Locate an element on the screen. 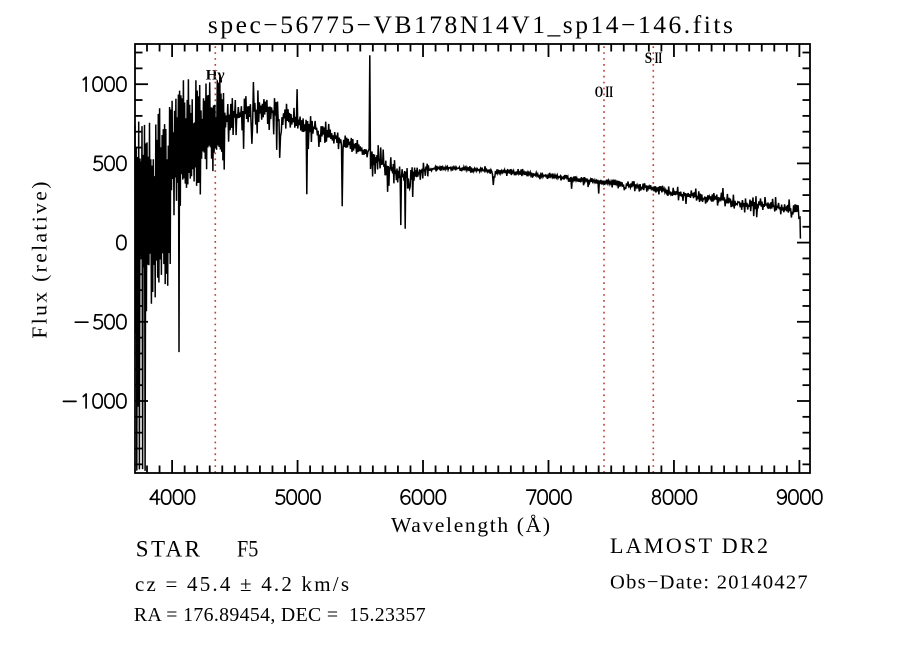 This screenshot has width=900, height=650. svg-text: S is located at coordinates (648, 58).